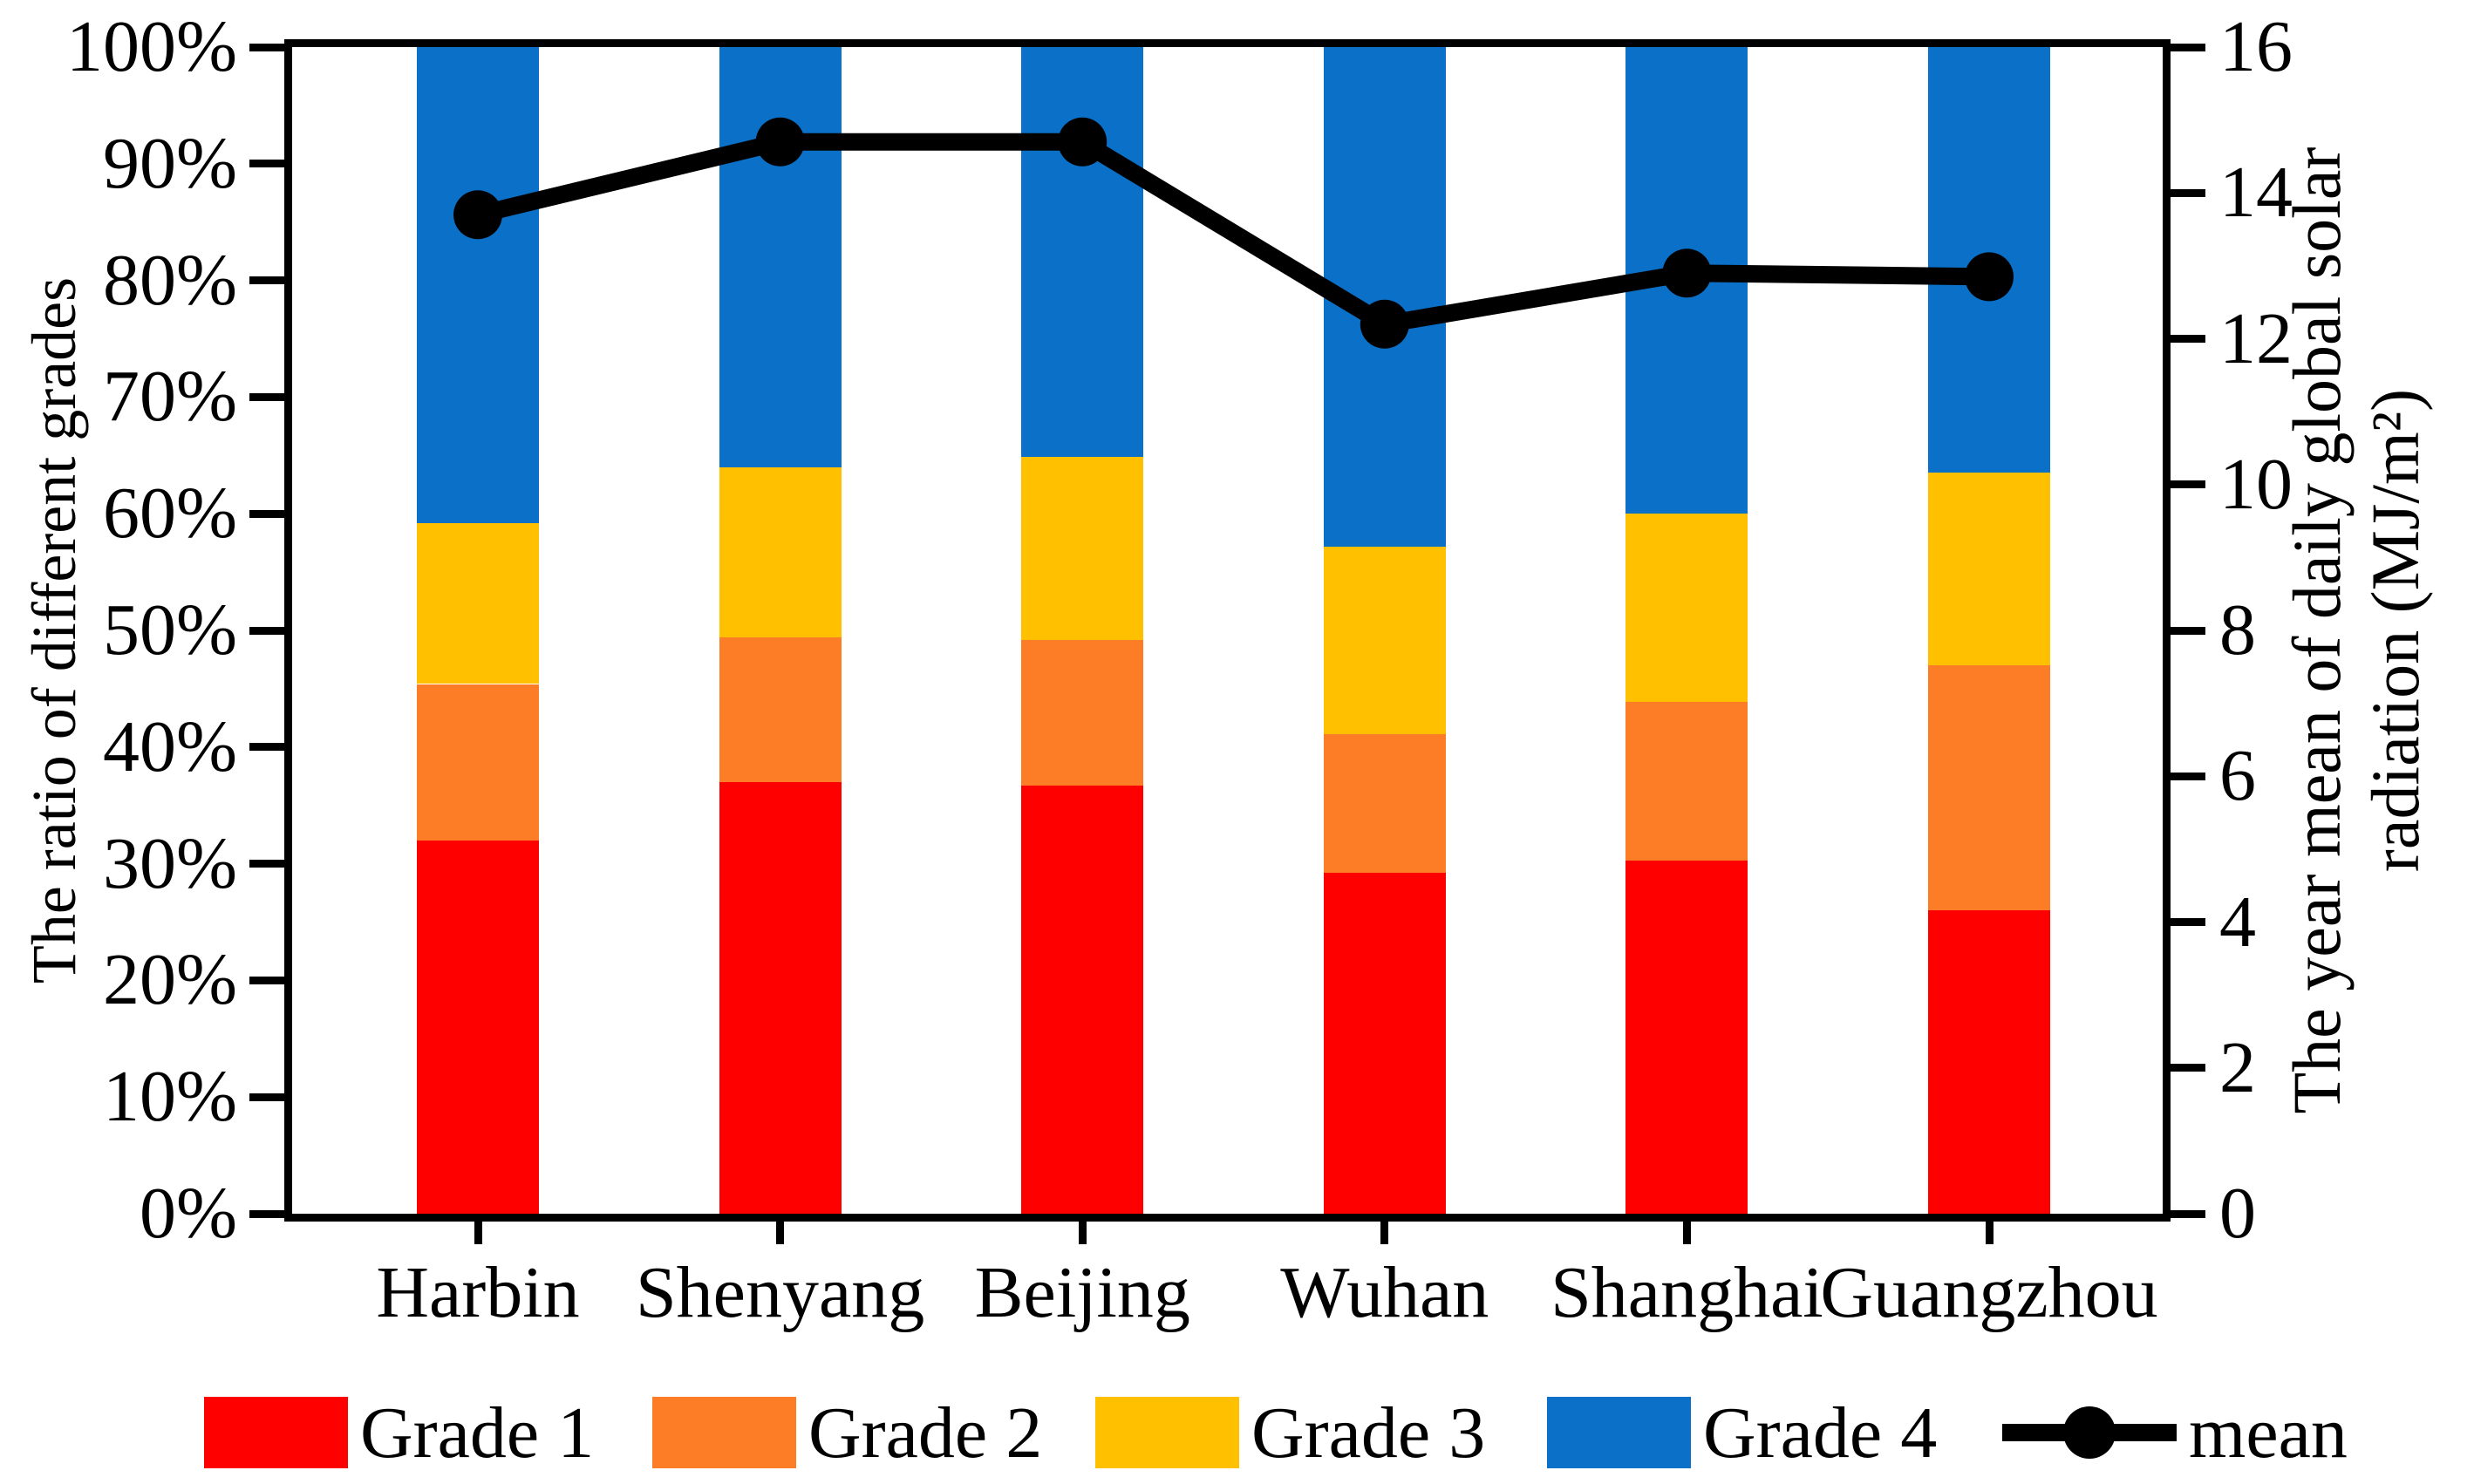 This screenshot has height=1484, width=2474. Describe the element at coordinates (2317, 630) in the screenshot. I see `right-axis-title-line-1: The year mean of daily global solar` at that location.